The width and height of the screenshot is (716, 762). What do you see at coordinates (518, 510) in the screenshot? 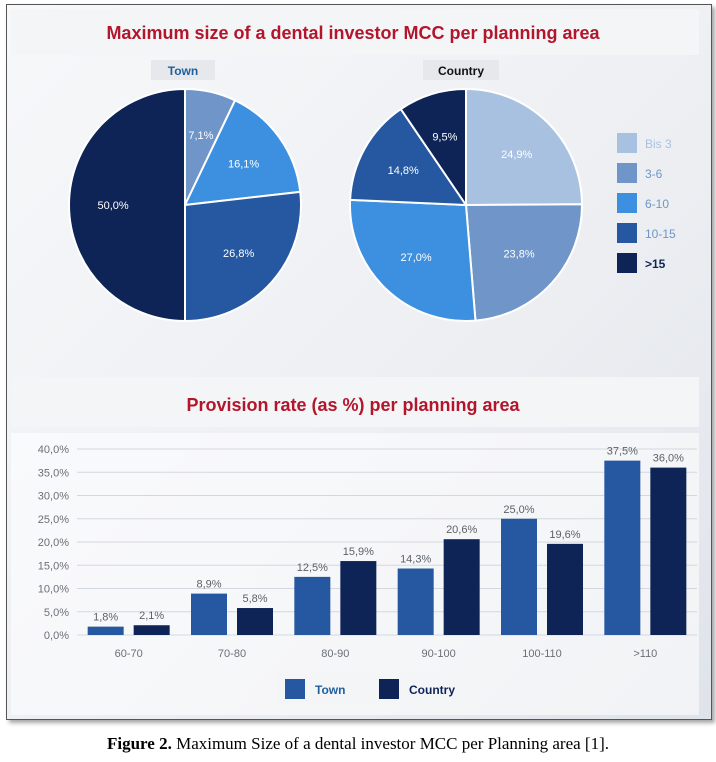
I see `bar-value-label-town-4: 25,0%` at bounding box center [518, 510].